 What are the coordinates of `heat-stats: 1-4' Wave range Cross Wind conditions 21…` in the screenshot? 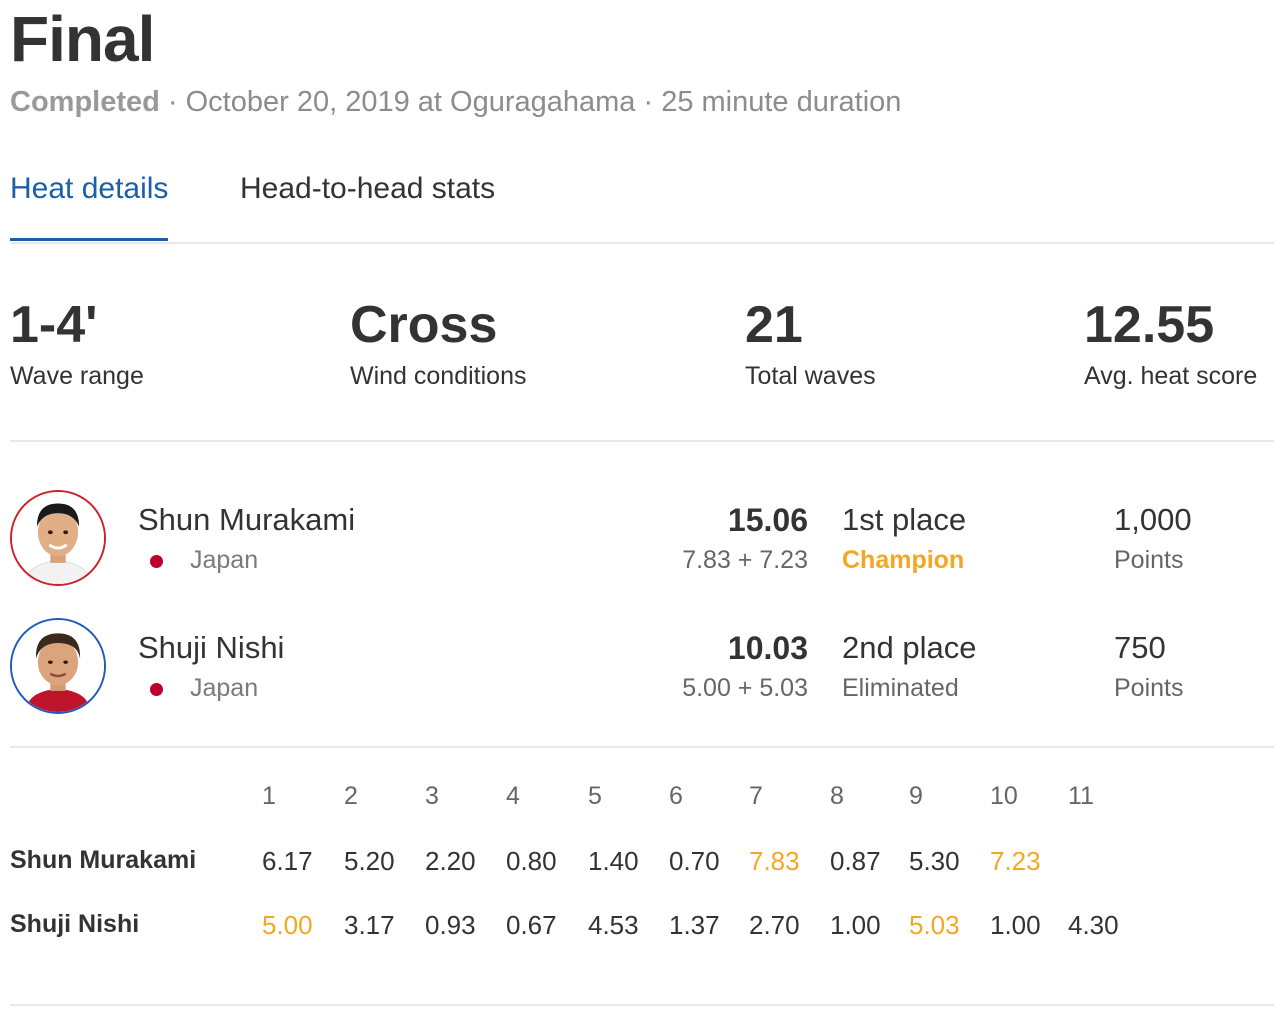 It's located at (642, 366).